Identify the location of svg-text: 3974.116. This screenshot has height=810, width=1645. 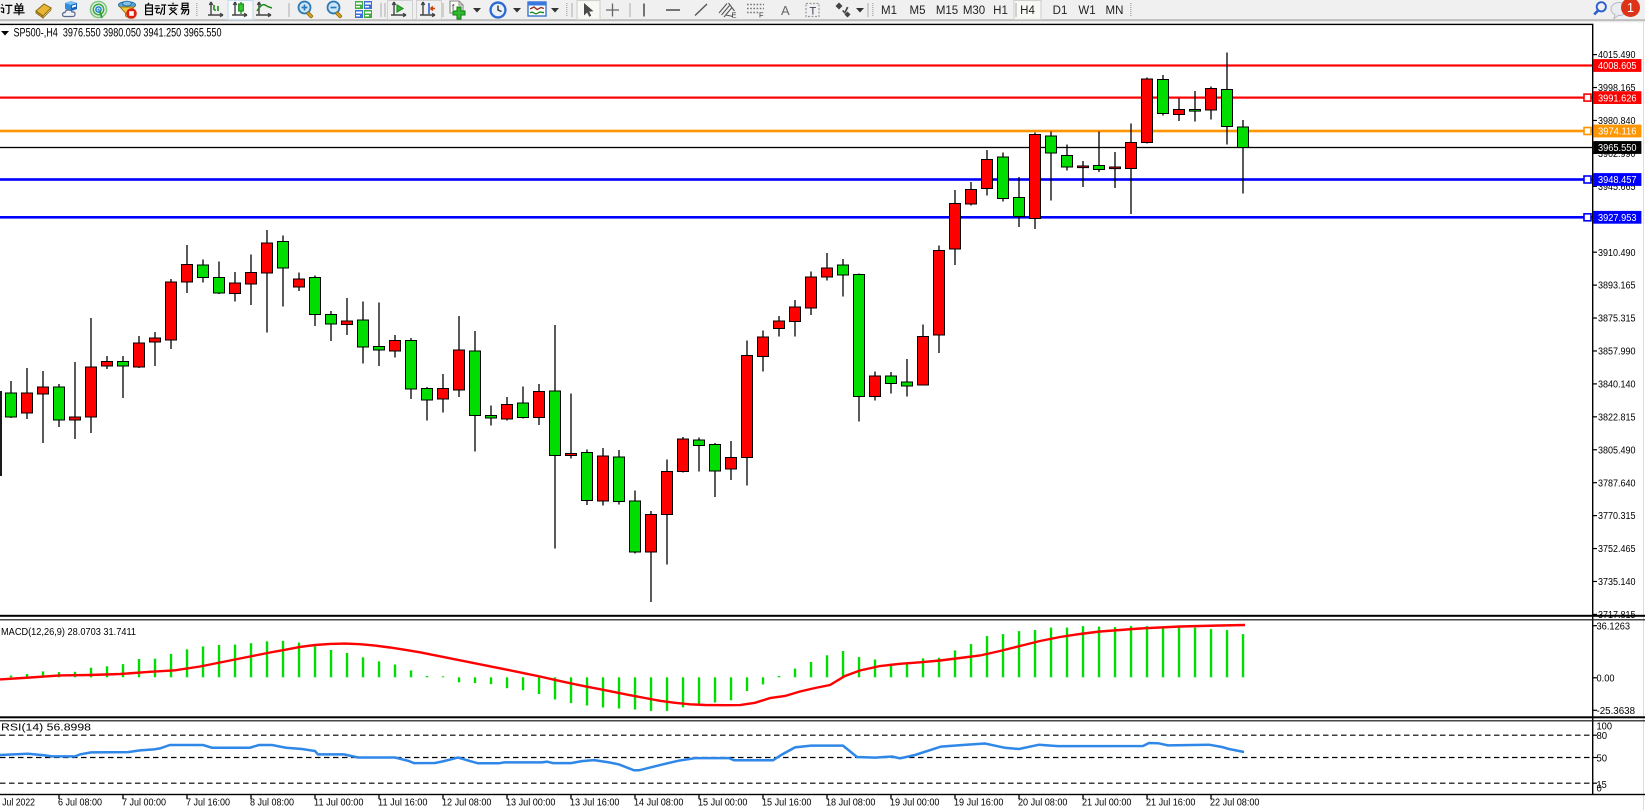
(1617, 132).